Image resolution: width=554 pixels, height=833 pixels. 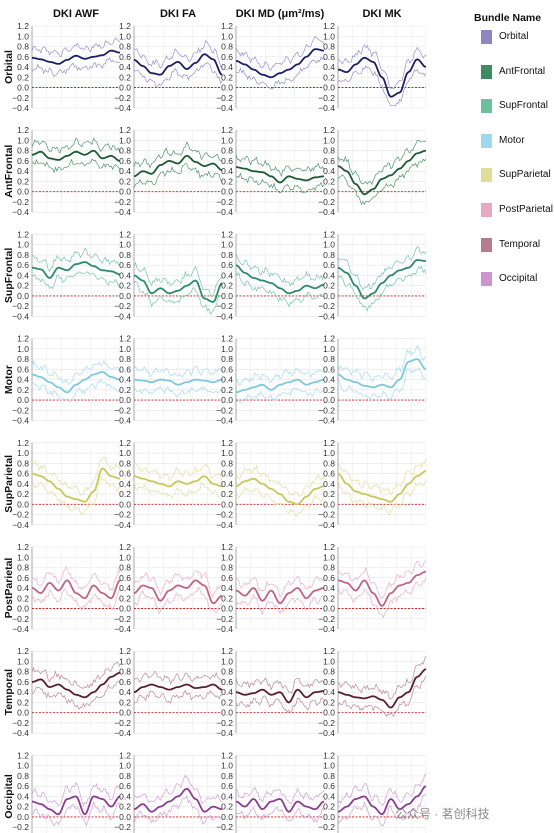 I want to click on row-label: Motor, so click(x=9, y=379).